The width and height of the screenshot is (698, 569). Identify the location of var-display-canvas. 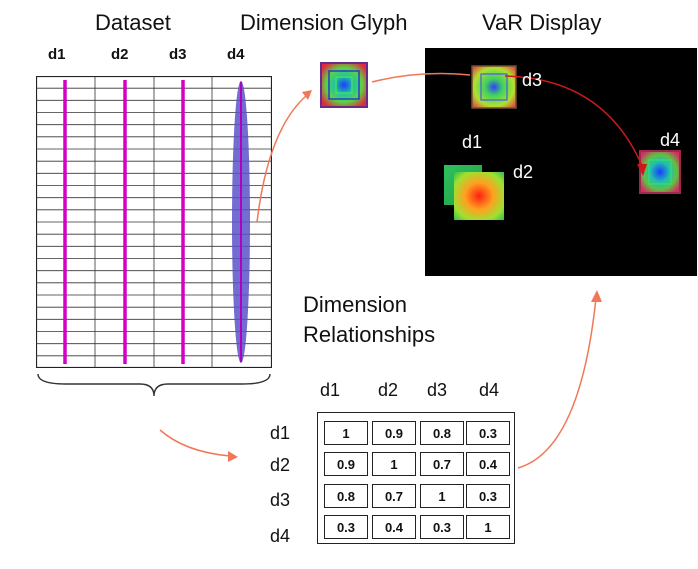
(562, 142).